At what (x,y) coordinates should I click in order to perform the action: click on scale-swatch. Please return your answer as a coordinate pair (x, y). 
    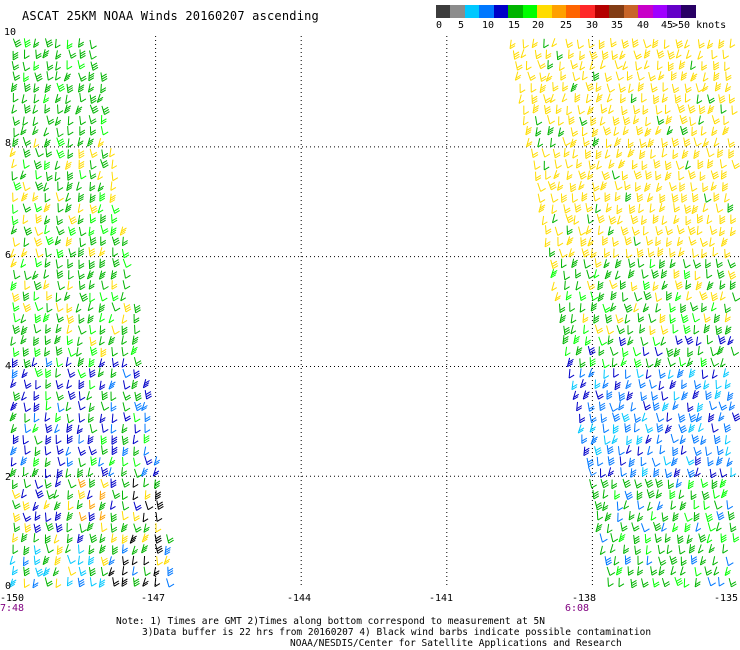
    Looking at the image, I should click on (587, 11).